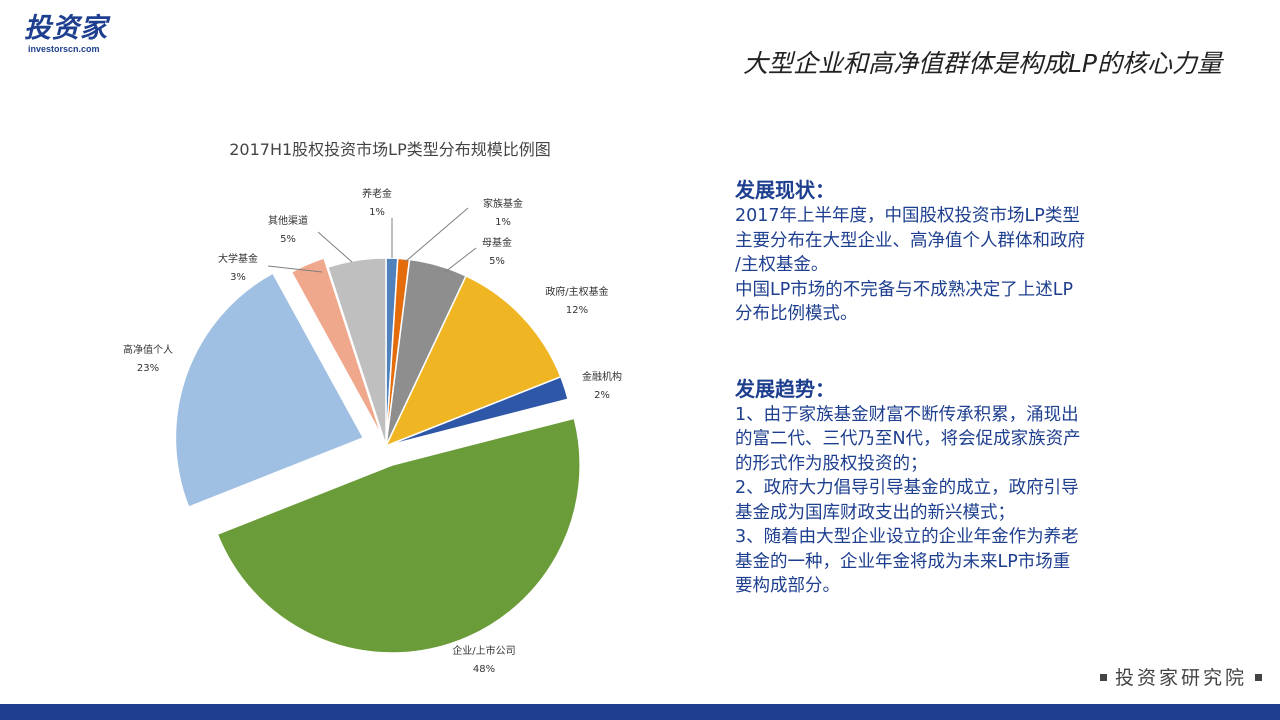 This screenshot has height=720, width=1280. I want to click on trend-line: 基金的一种，企业年金将成为未来LP市场重, so click(903, 561).